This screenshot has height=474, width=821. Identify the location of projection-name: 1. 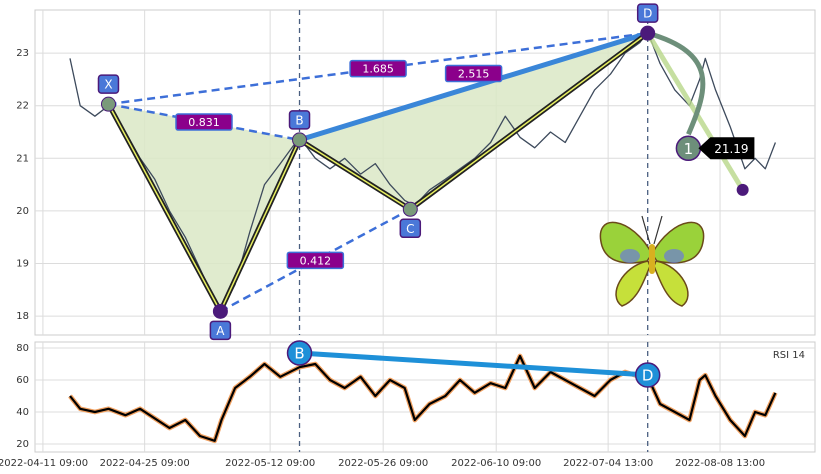
(689, 149).